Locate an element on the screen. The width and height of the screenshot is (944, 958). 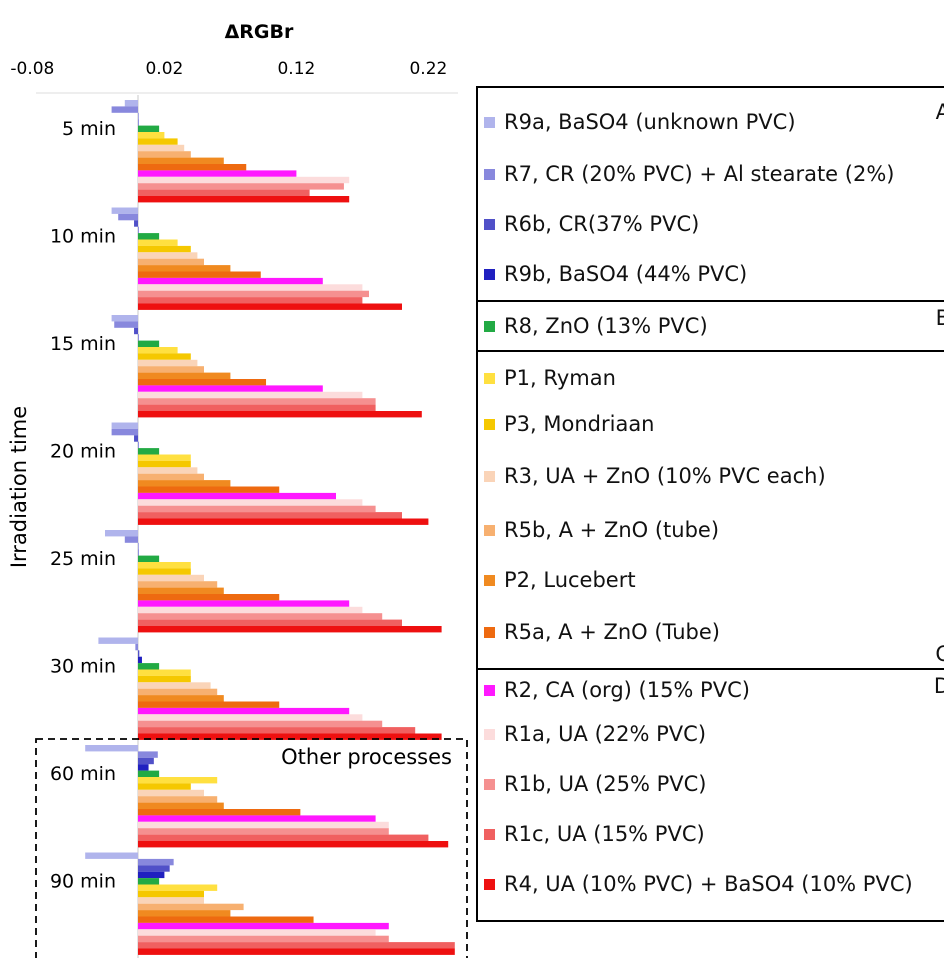
y-tick-label: 25 min is located at coordinates (83, 559).